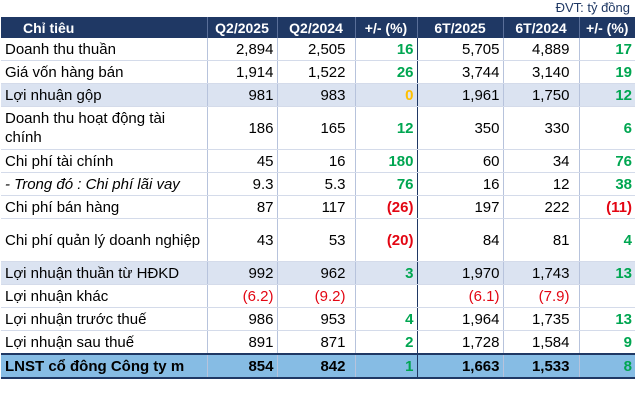 The height and width of the screenshot is (401, 636). What do you see at coordinates (607, 207) in the screenshot?
I see `cell-change: (11)` at bounding box center [607, 207].